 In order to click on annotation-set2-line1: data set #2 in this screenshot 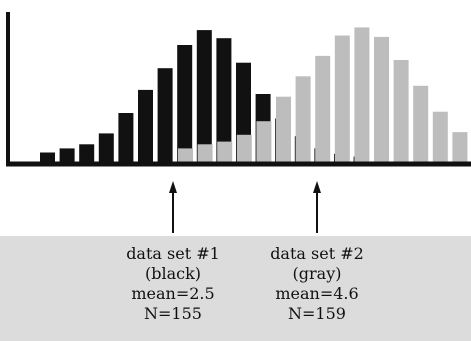, I will do `click(317, 253)`.